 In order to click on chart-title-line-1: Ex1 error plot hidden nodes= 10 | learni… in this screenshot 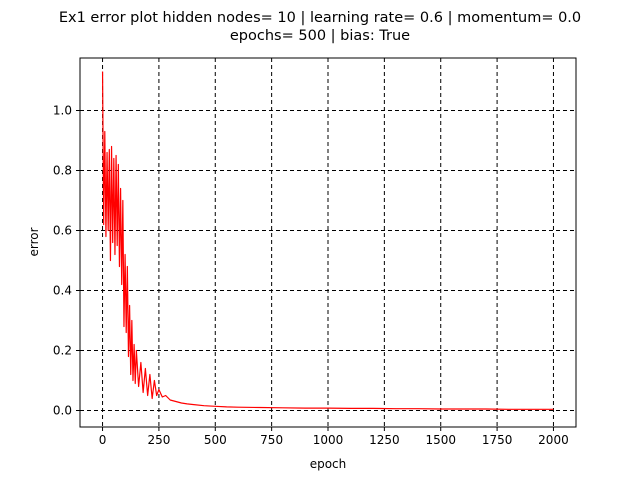, I will do `click(320, 18)`.